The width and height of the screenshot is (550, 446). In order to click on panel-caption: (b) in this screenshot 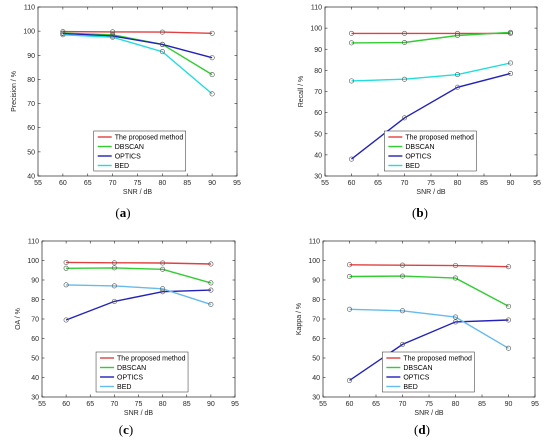, I will do `click(420, 212)`.